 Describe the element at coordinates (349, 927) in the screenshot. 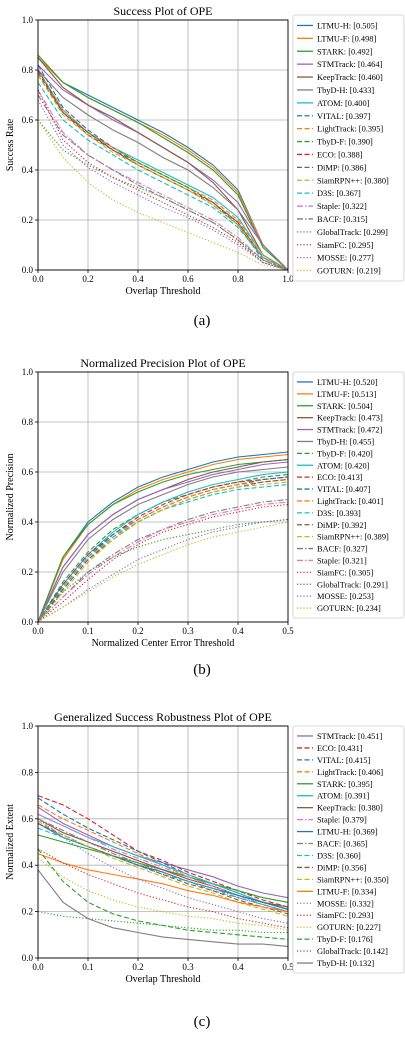

I see `legend-label: GOTURN: [0.227]` at that location.